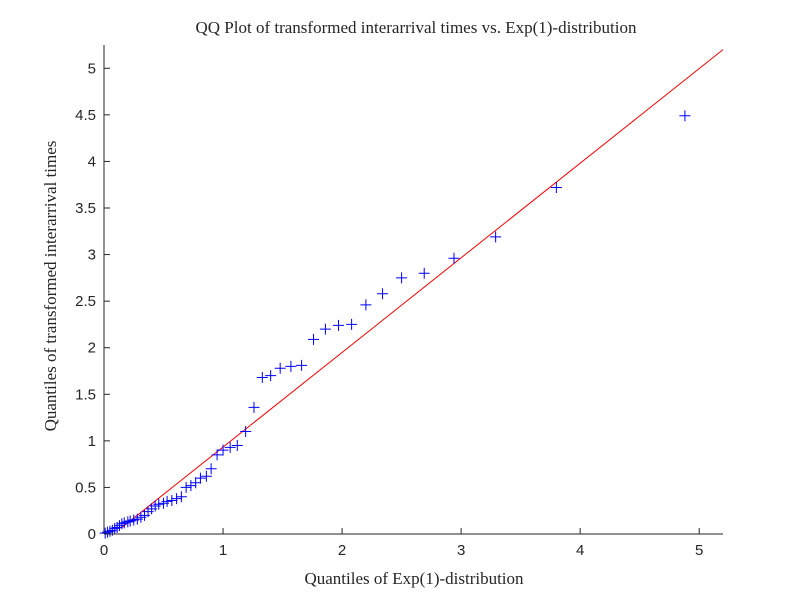 This screenshot has width=800, height=600. Describe the element at coordinates (92, 534) in the screenshot. I see `y-tick-label: 0` at that location.